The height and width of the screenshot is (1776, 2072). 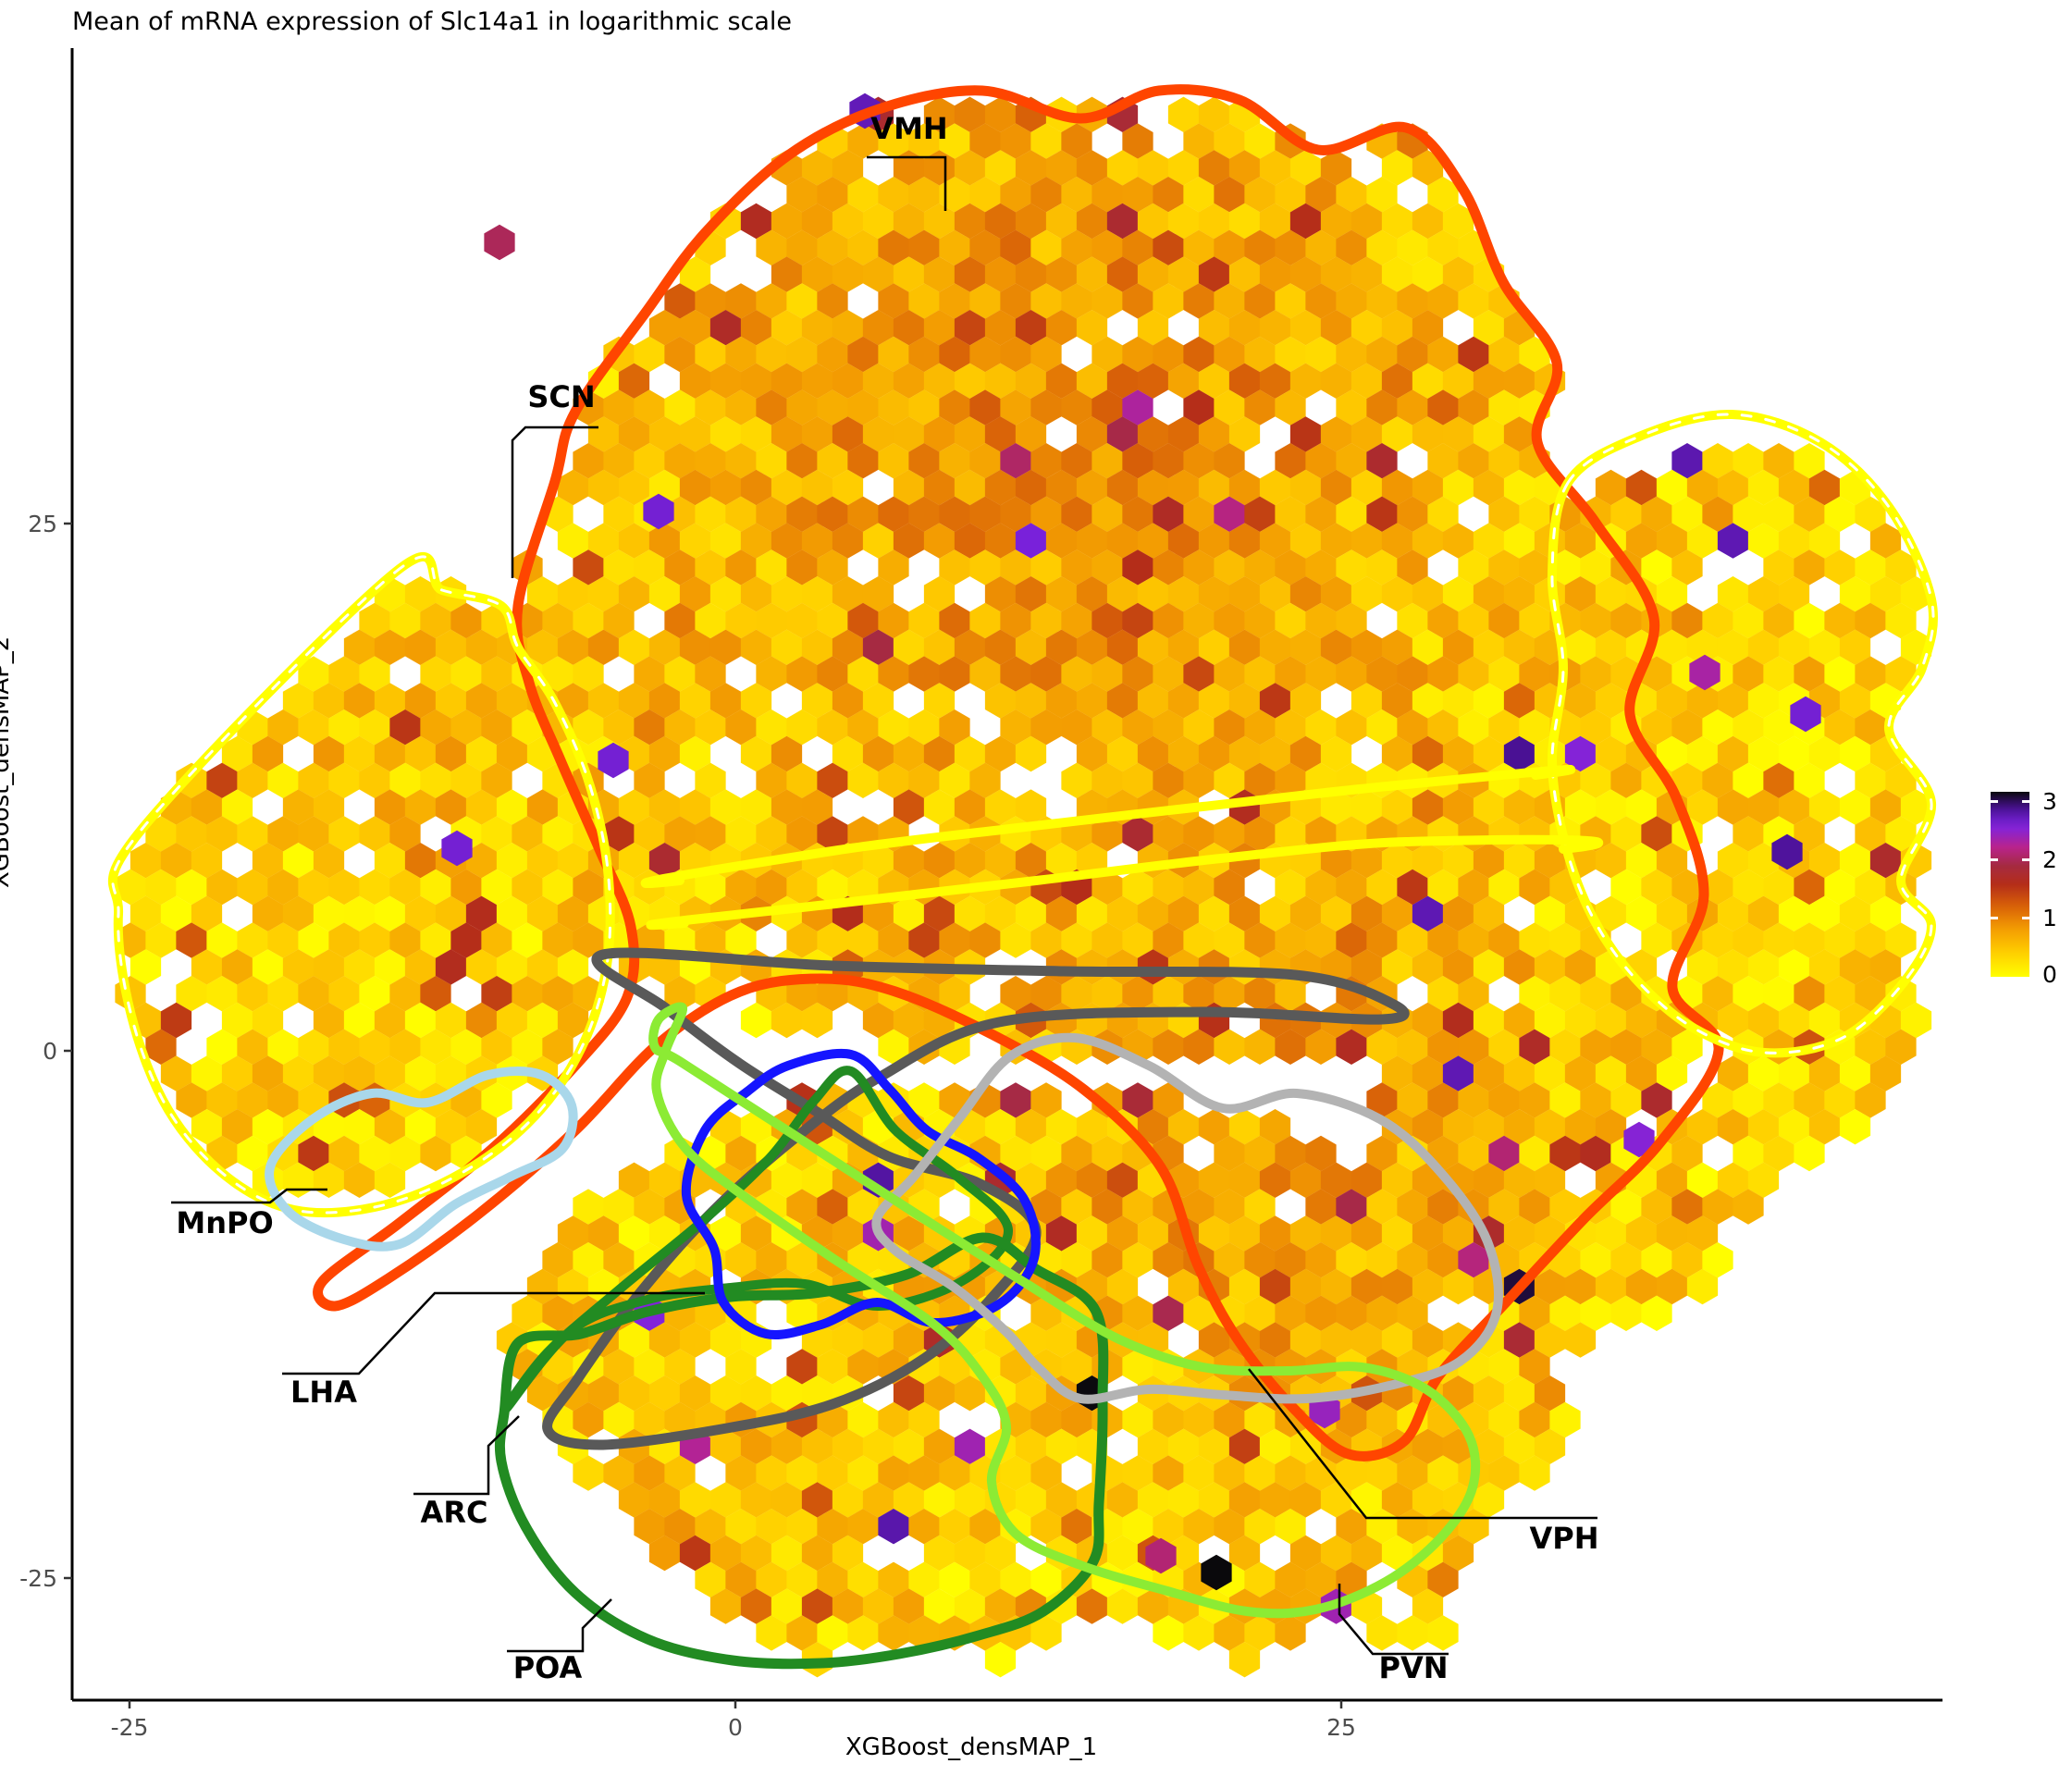 What do you see at coordinates (1125, 882) in the screenshot?
I see `band-lower` at bounding box center [1125, 882].